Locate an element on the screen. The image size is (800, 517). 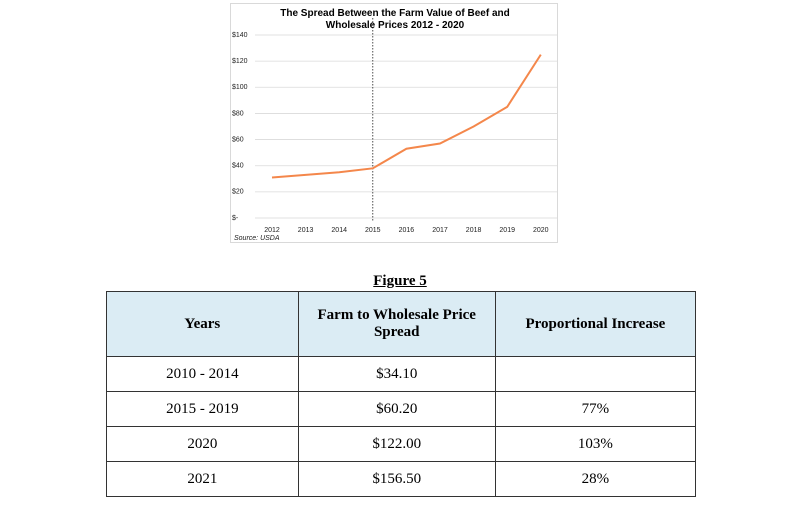
data-line is located at coordinates (406, 116).